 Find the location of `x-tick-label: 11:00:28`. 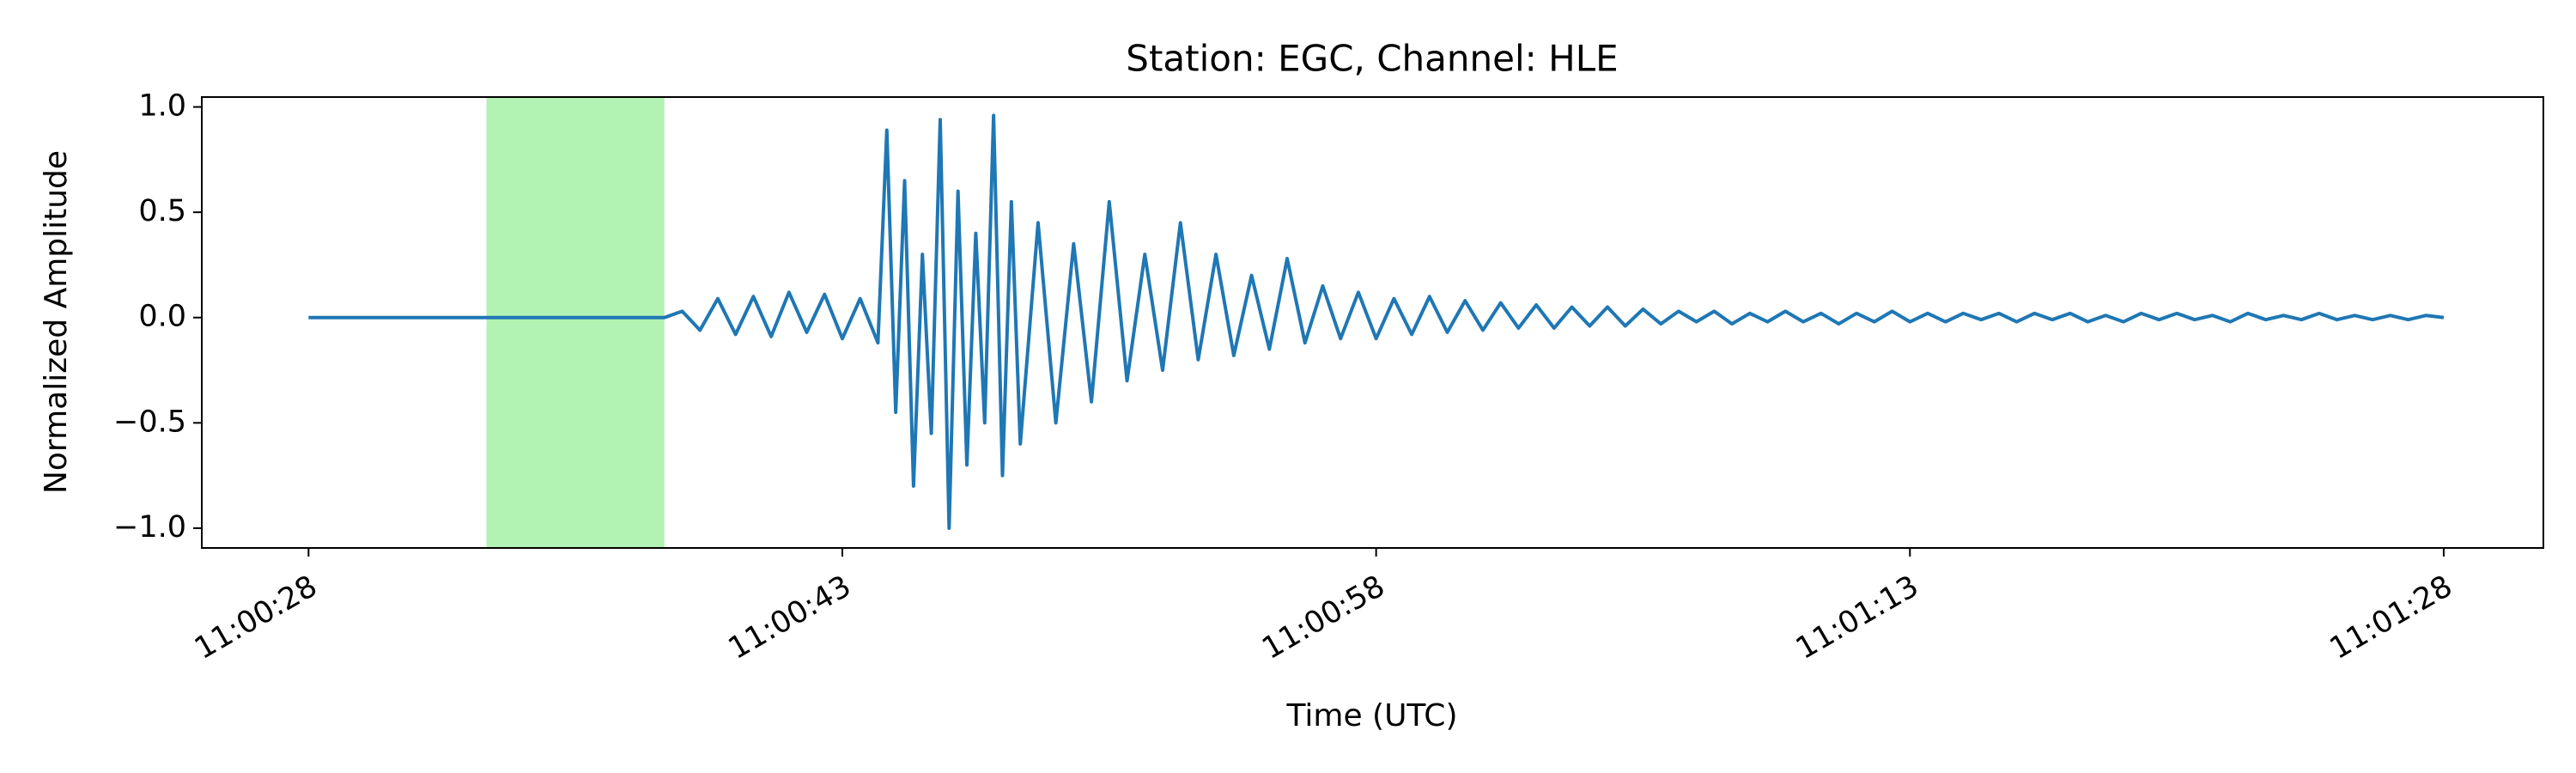

x-tick-label: 11:00:28 is located at coordinates (256, 617).